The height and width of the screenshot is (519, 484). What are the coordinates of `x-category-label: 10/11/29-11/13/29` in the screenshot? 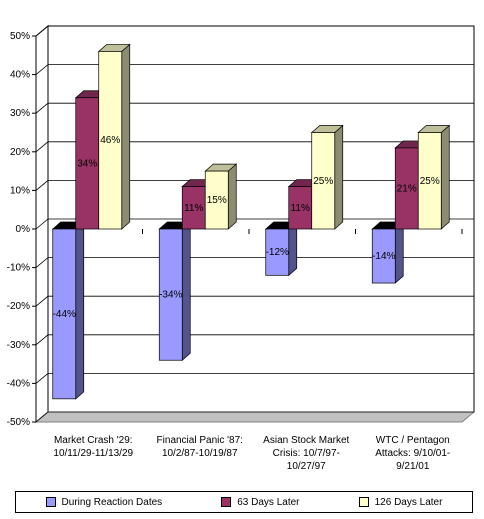 It's located at (93, 453).